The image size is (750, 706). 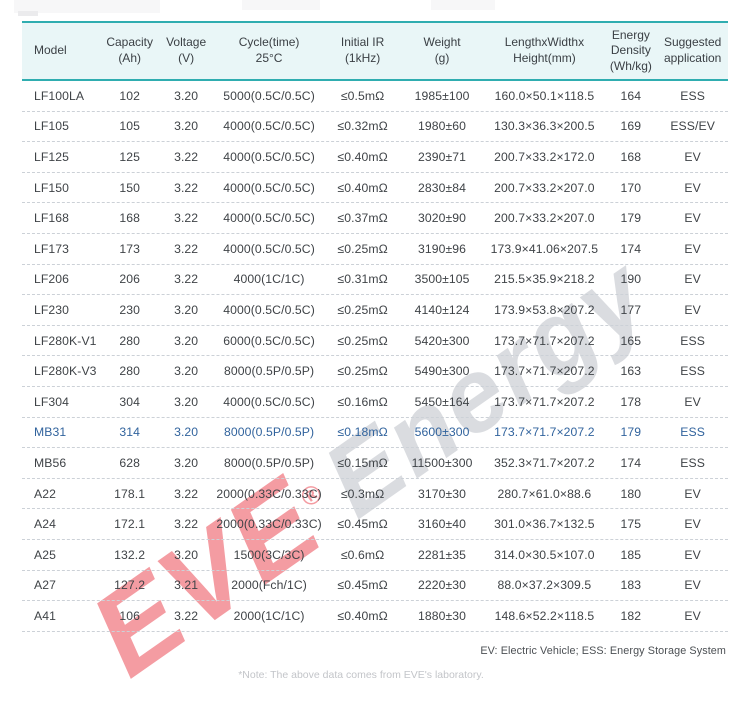 What do you see at coordinates (129, 50) in the screenshot?
I see `column-header-capacity: Capacity (Ah)` at bounding box center [129, 50].